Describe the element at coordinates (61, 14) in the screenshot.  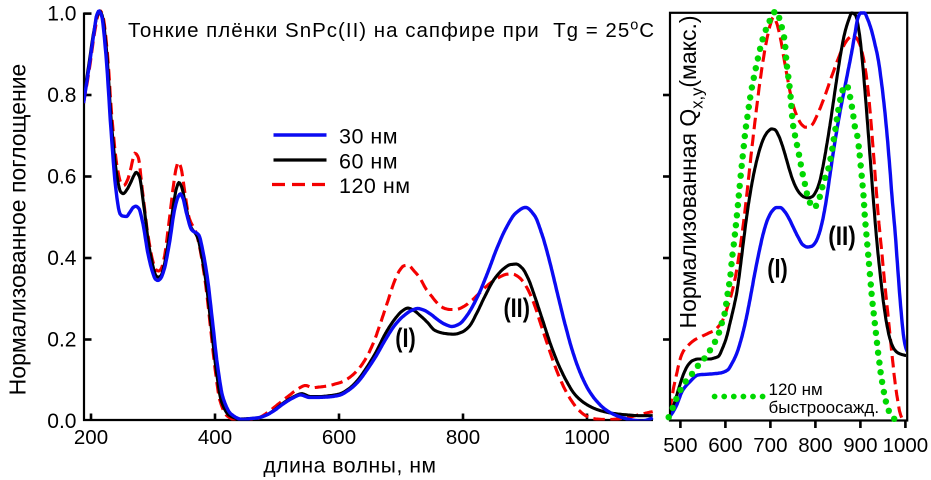
I see `svg-text: 1.0` at that location.